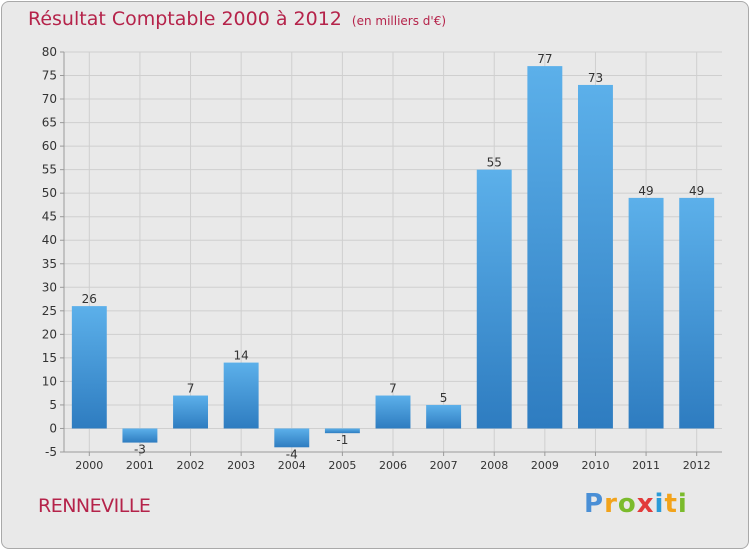 The width and height of the screenshot is (750, 550). I want to click on data-label-2012: 49, so click(696, 191).